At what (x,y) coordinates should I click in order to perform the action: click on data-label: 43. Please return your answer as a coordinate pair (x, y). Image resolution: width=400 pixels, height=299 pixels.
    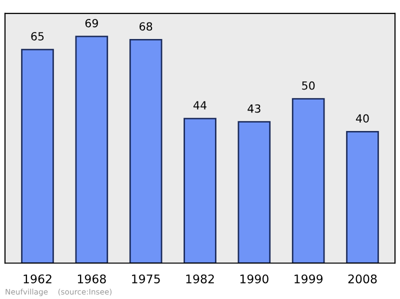
    Looking at the image, I should click on (254, 108).